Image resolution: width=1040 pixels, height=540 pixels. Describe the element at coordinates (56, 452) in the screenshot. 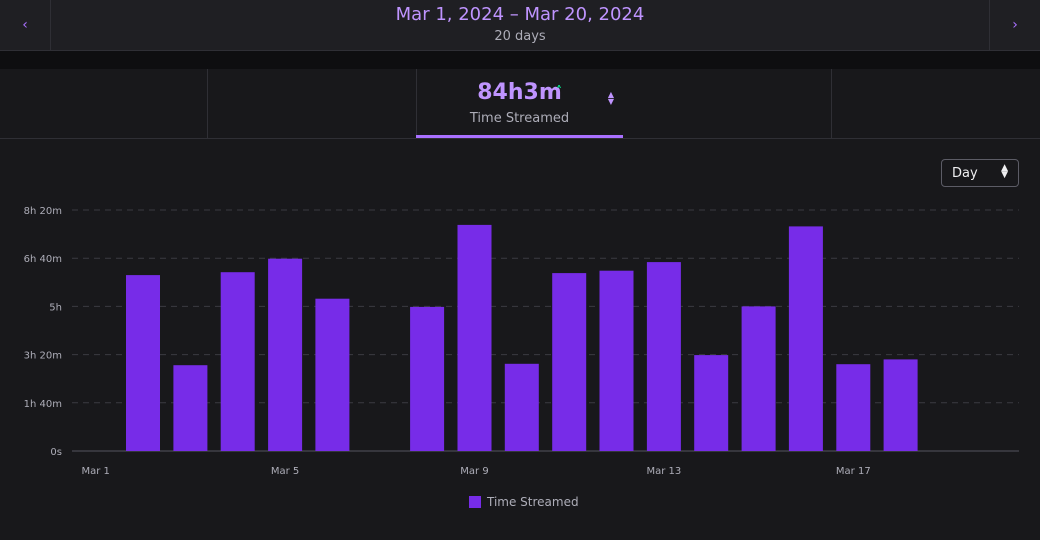

I see `y-tick-label: 0s` at that location.